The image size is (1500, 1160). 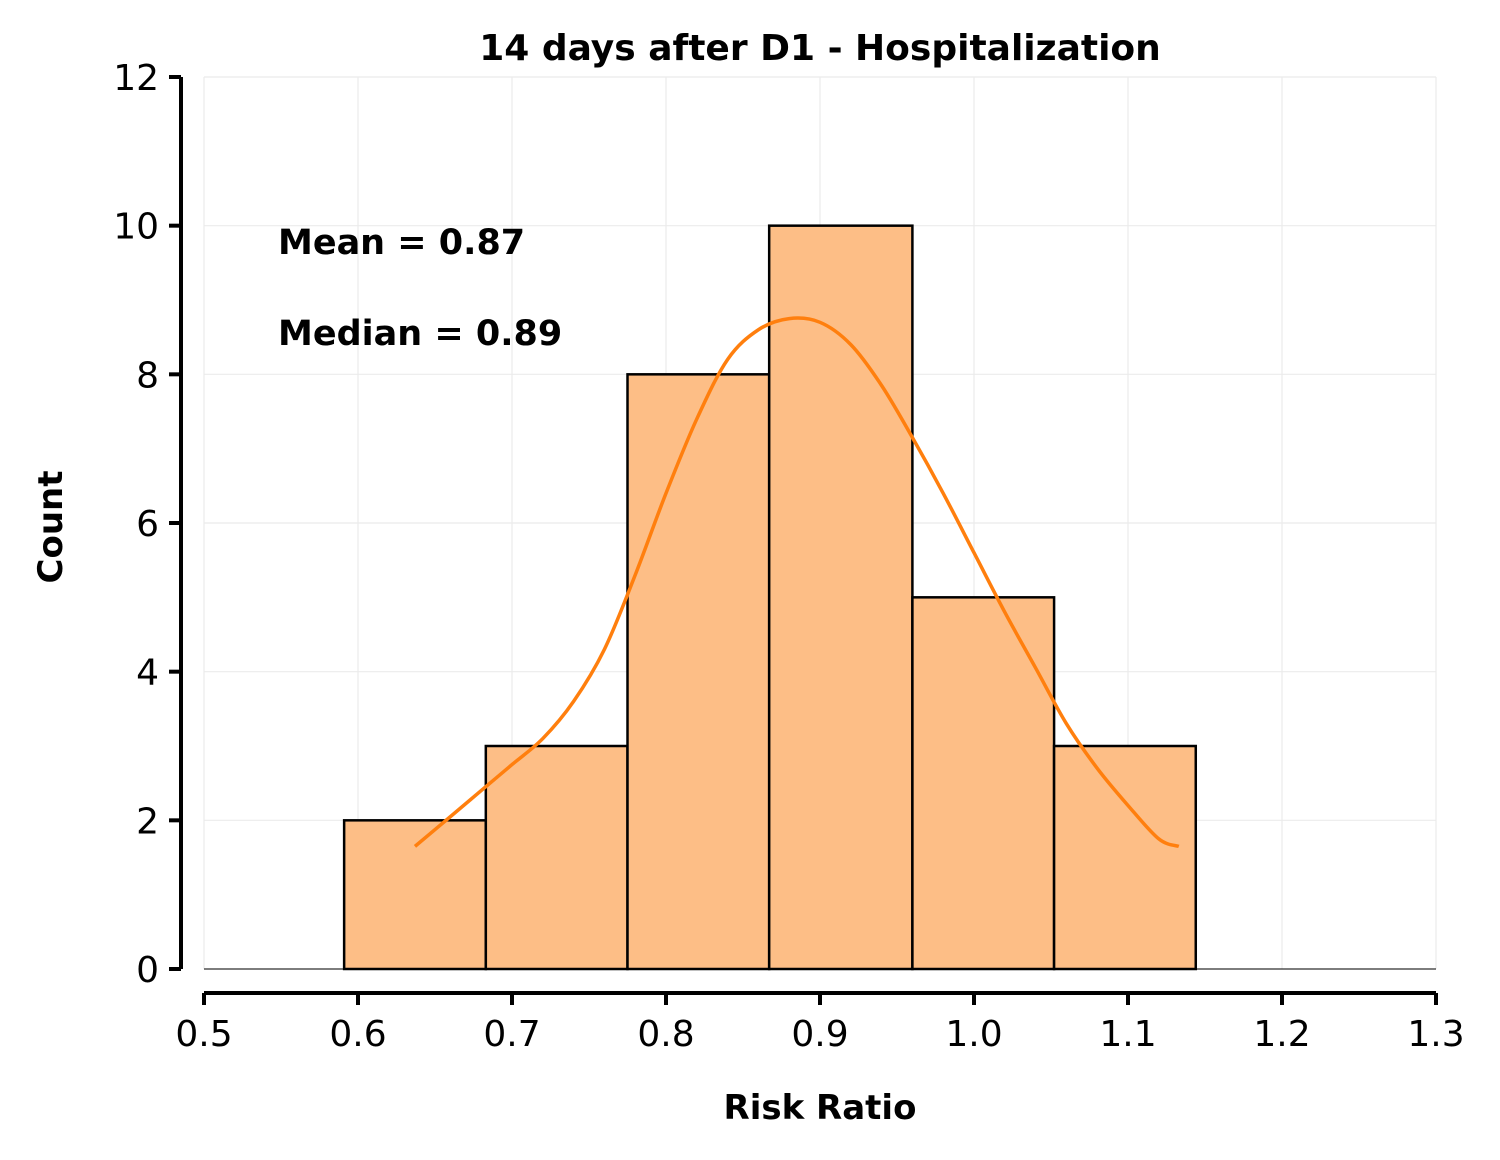 I want to click on y-tick-label: 0, so click(x=147, y=970).